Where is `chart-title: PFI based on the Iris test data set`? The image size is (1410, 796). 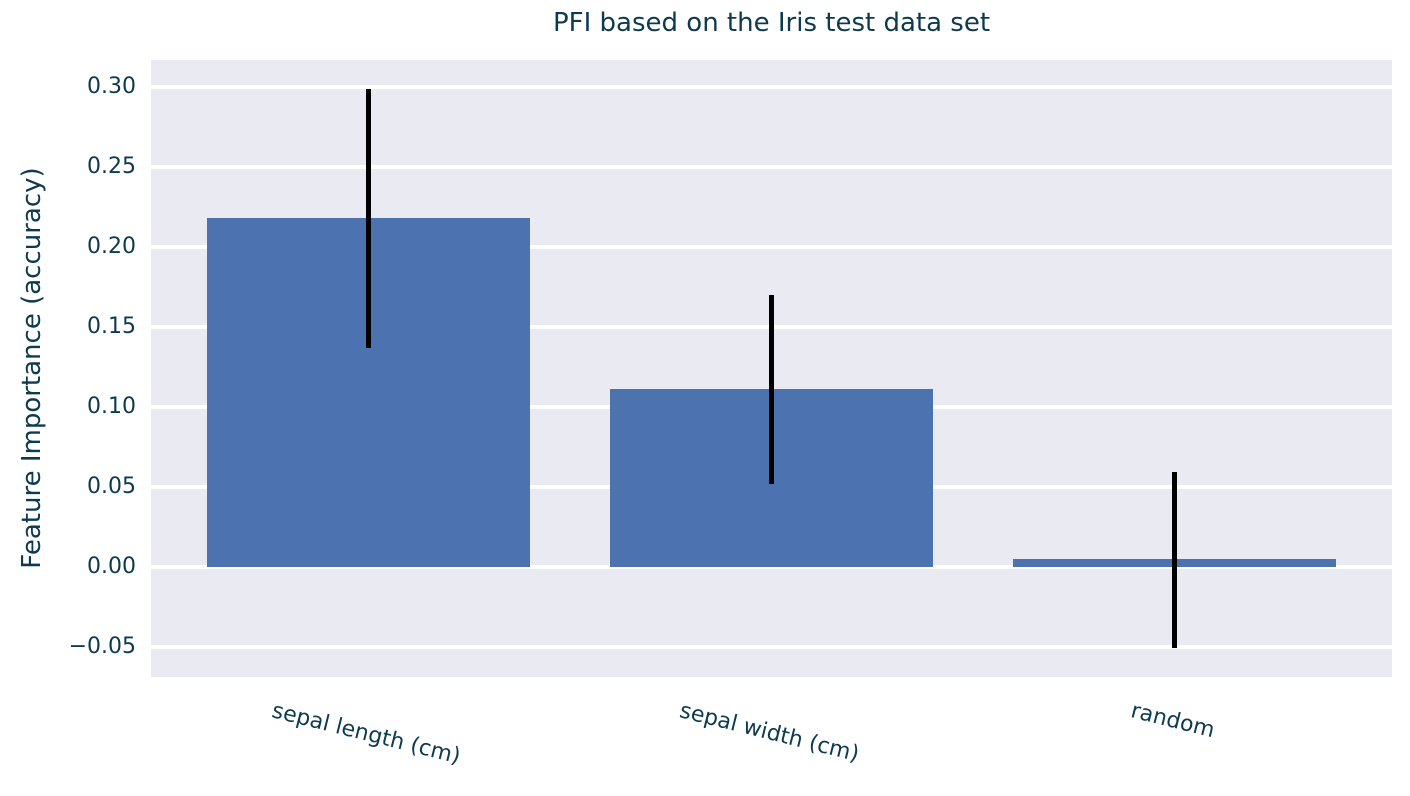
chart-title: PFI based on the Iris test data set is located at coordinates (771, 23).